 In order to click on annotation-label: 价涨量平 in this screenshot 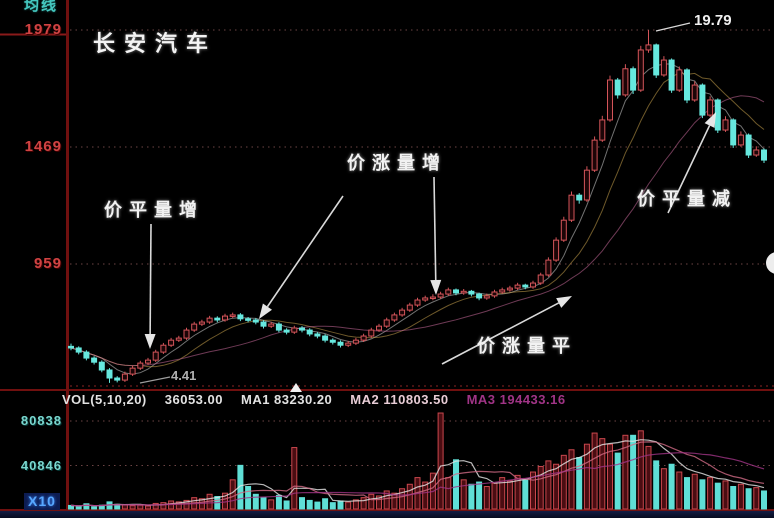, I will do `click(527, 346)`.